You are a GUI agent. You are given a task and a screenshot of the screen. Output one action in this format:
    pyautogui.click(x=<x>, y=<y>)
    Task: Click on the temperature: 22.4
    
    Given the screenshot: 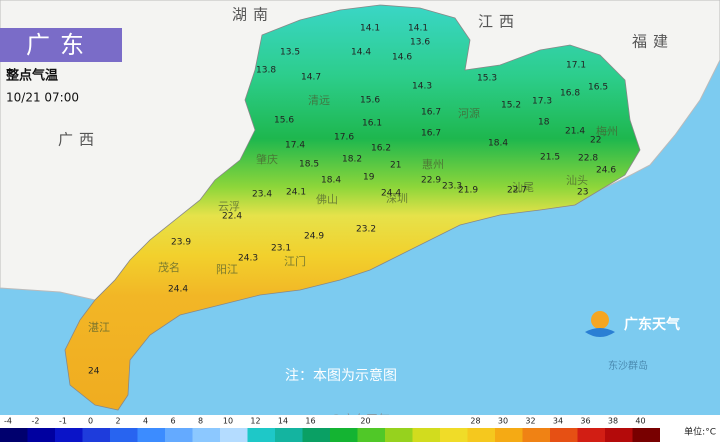 What is the action you would take?
    pyautogui.click(x=232, y=217)
    